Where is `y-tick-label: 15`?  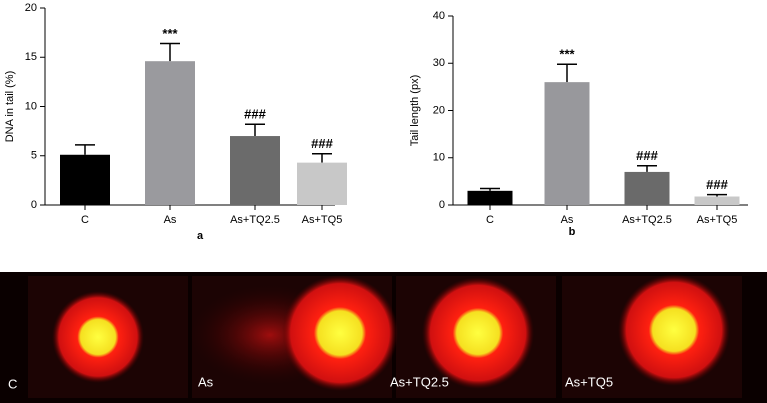 y-tick-label: 15 is located at coordinates (31, 57).